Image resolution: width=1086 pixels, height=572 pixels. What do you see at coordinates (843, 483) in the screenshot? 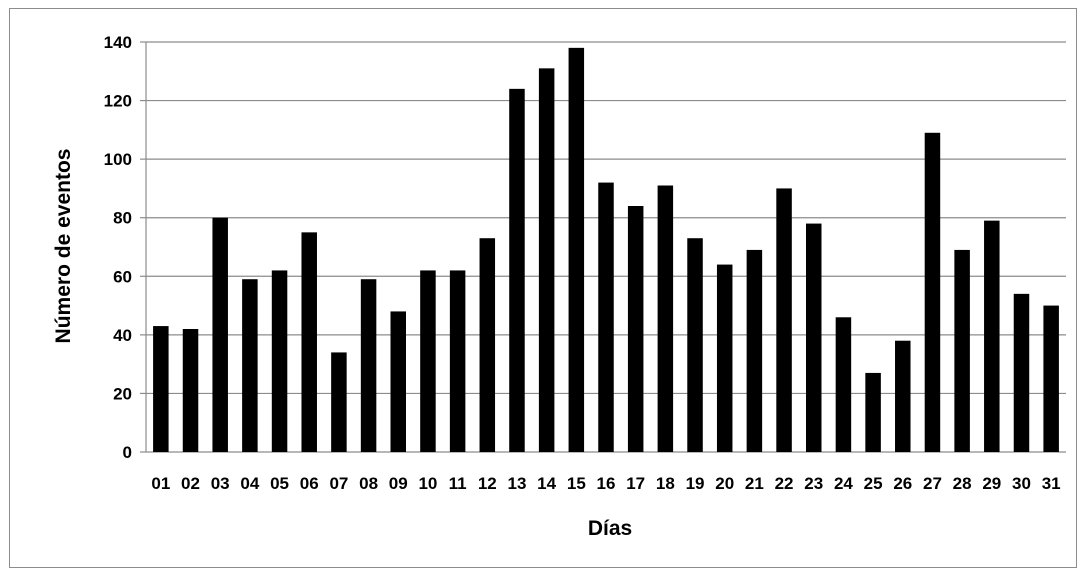
I see `x-tick-label: 24` at bounding box center [843, 483].